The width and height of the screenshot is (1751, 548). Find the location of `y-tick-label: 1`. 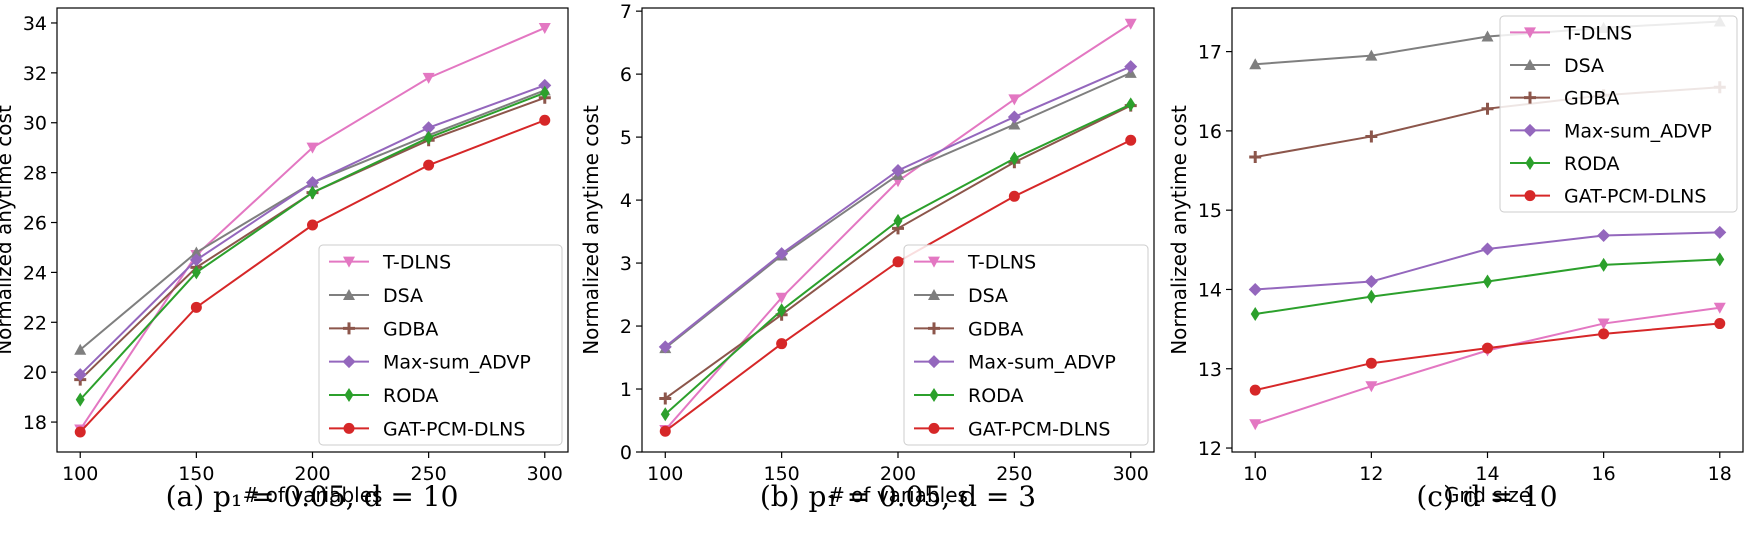

y-tick-label: 1 is located at coordinates (626, 390).